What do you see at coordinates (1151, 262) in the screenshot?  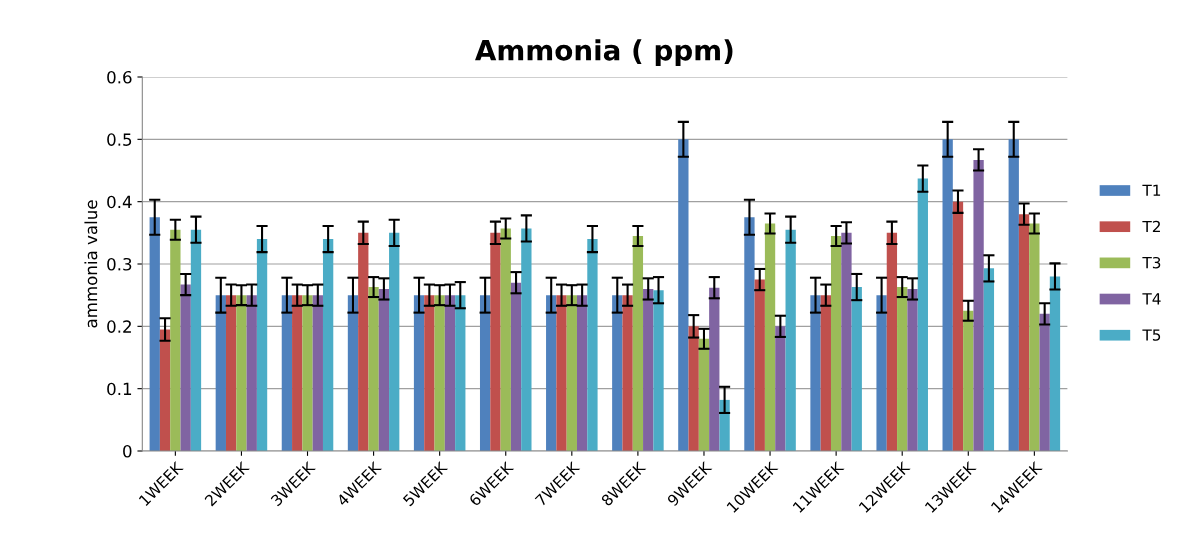 I see `legend-label: T3` at bounding box center [1151, 262].